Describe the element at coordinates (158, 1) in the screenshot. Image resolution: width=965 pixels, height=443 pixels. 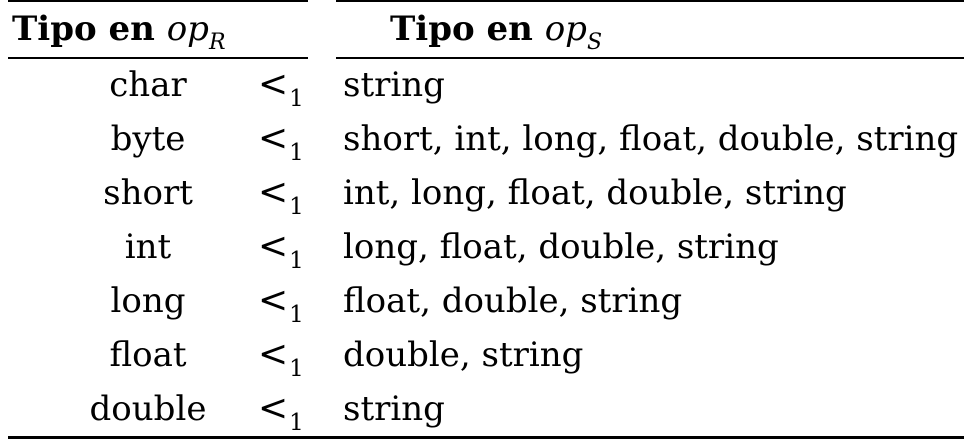
I see `top-rule-left` at that location.